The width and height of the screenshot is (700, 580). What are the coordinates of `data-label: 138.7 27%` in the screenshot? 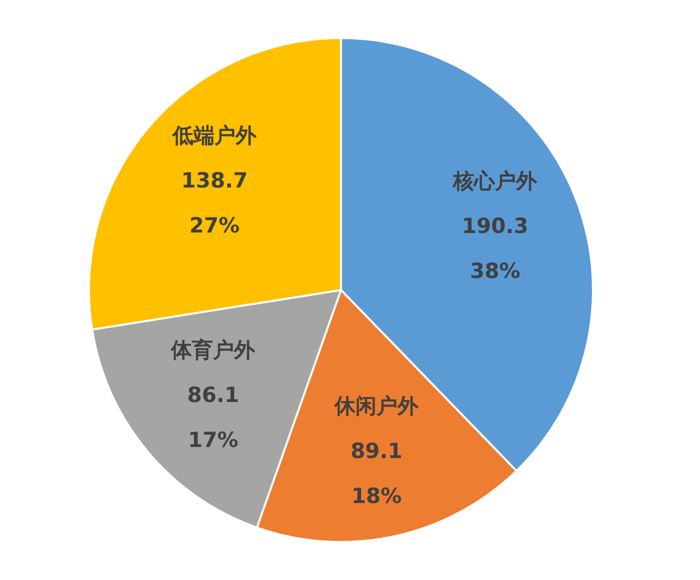 It's located at (214, 203).